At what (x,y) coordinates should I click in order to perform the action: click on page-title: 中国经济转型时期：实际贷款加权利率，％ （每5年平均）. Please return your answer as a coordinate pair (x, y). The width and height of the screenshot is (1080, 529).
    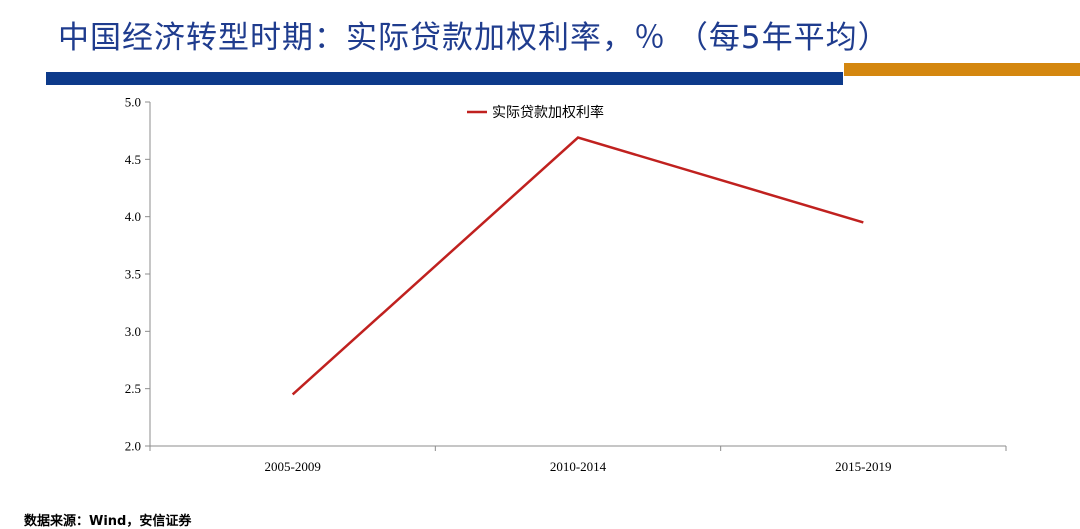
    Looking at the image, I should click on (474, 38).